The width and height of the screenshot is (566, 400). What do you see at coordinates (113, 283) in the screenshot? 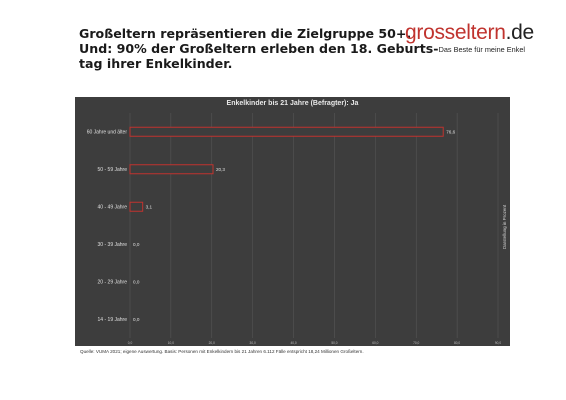
I see `category-label: 20 - 29 Jahre` at bounding box center [113, 283].